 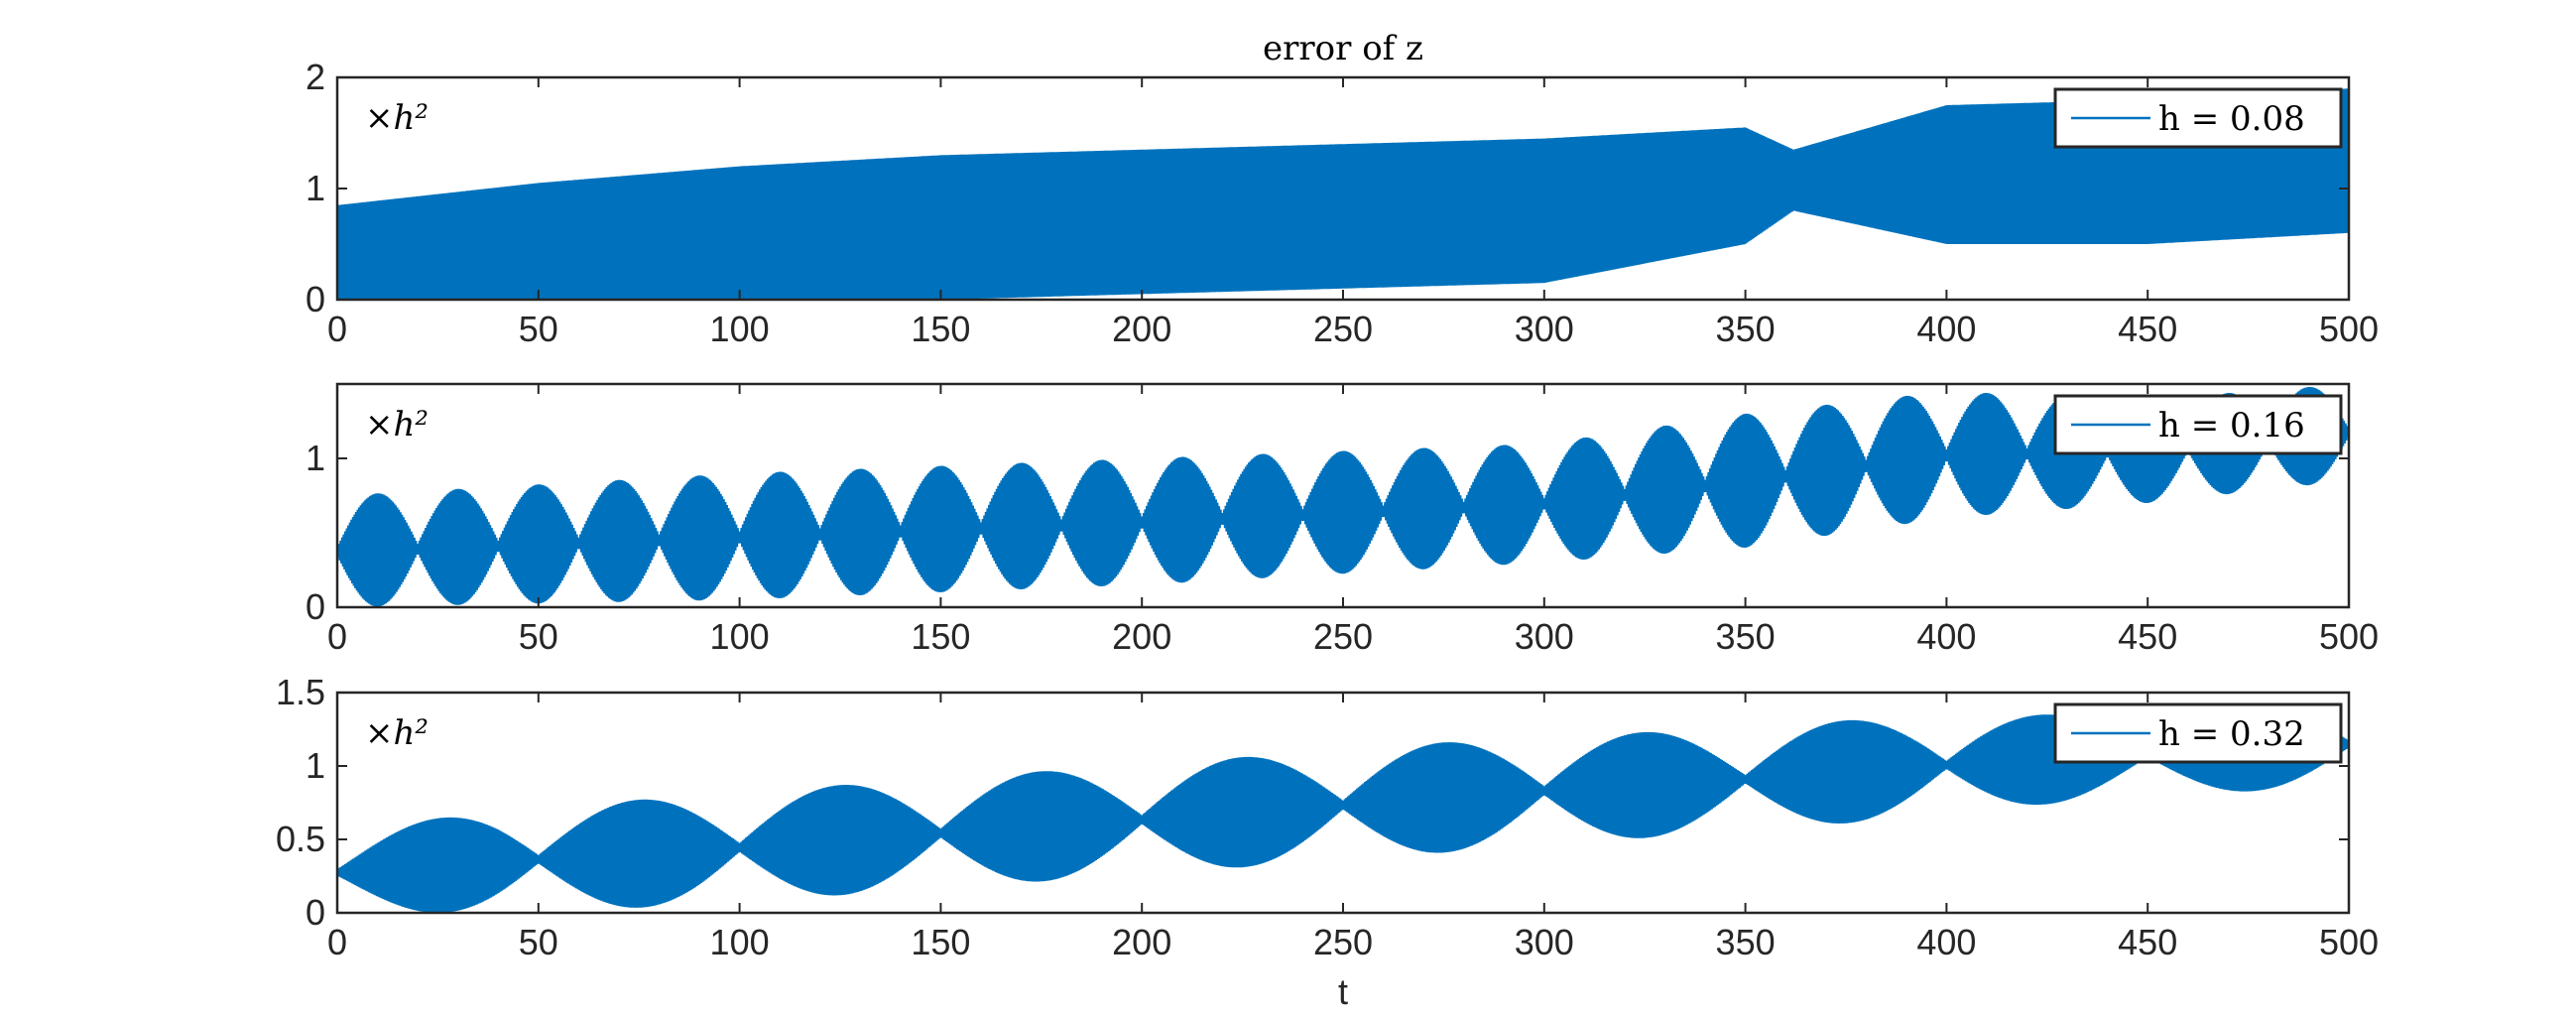 I want to click on legend-box, so click(x=2198, y=733).